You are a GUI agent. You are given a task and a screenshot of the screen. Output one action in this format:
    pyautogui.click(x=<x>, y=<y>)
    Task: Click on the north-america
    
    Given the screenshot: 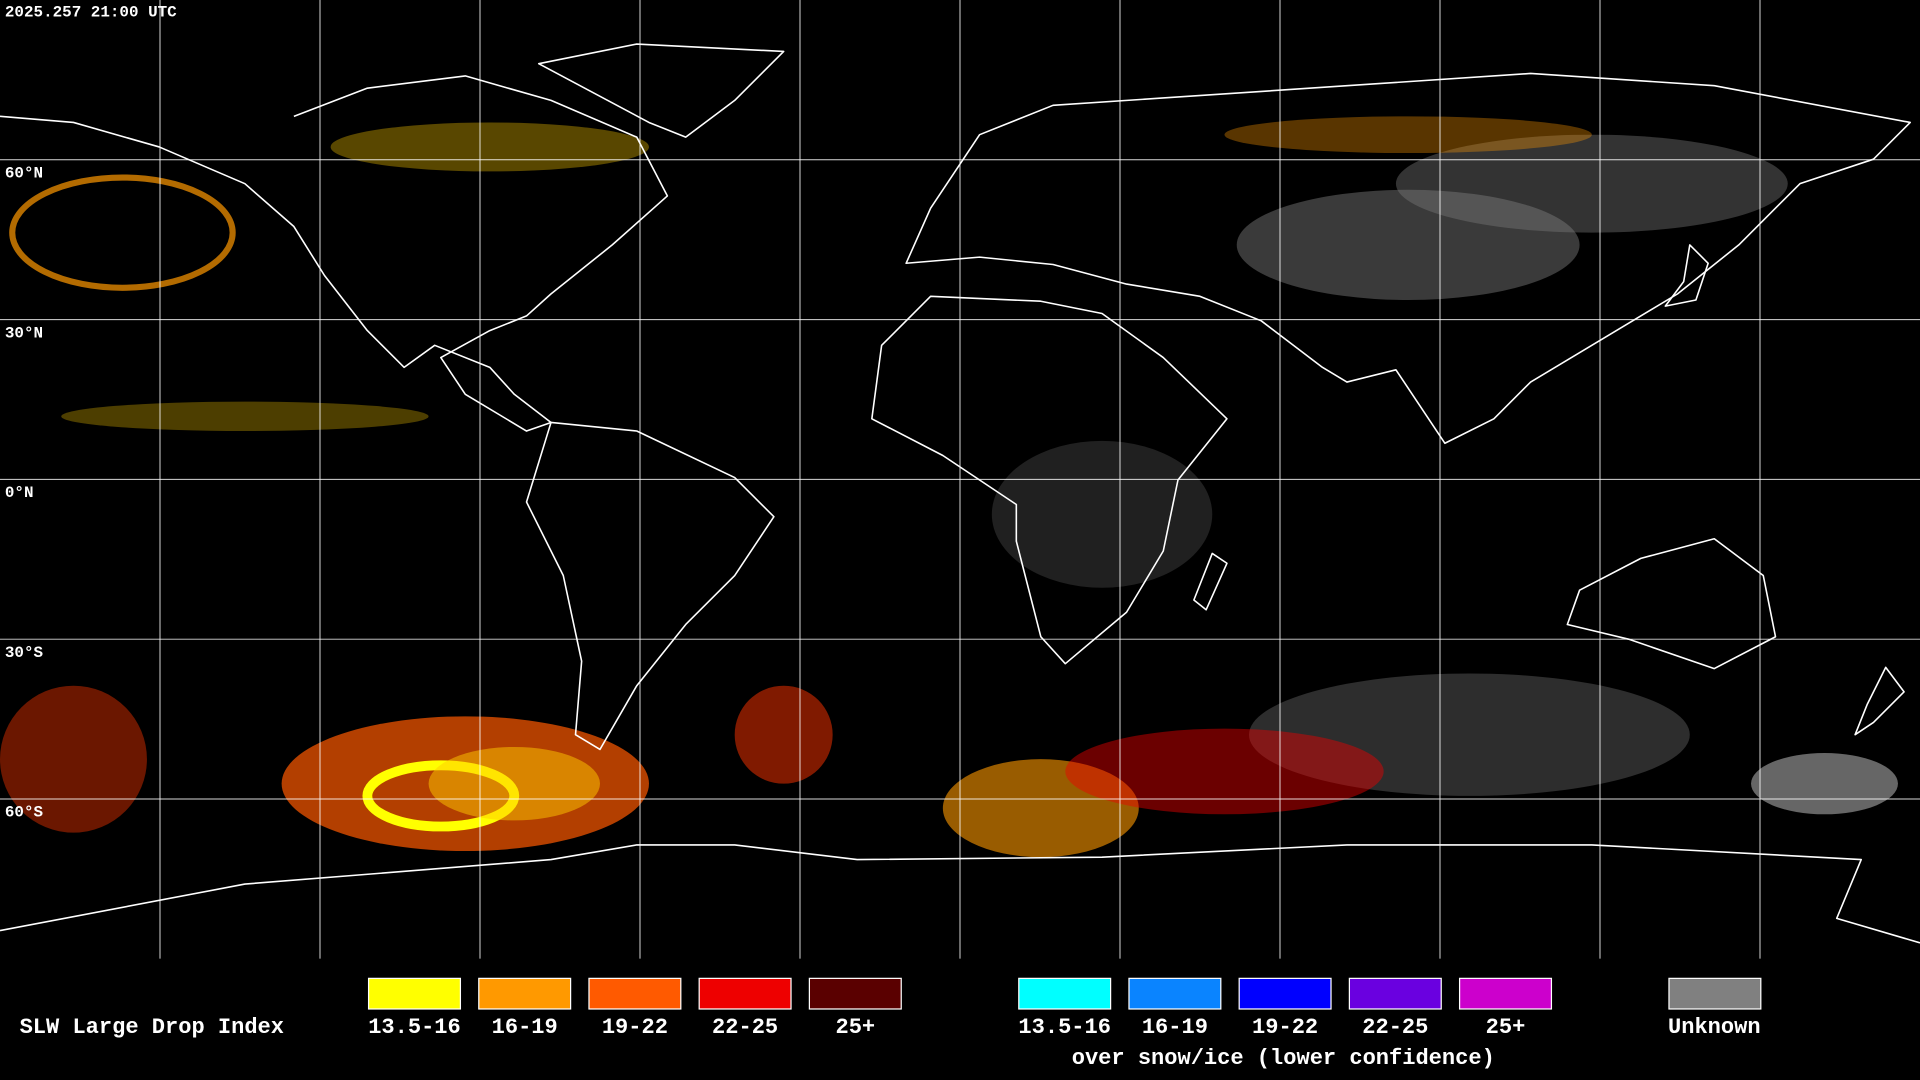 What is the action you would take?
    pyautogui.click(x=334, y=253)
    